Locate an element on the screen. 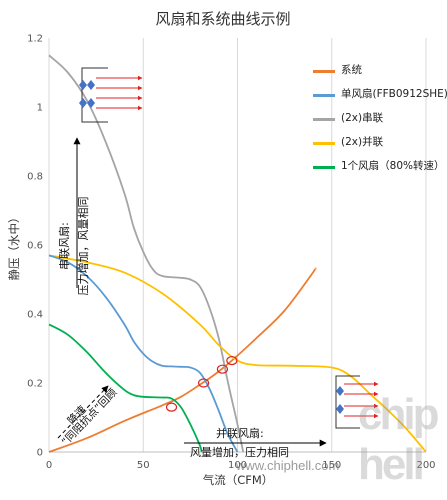 The image size is (447, 500). y-tick-label: 0.6 is located at coordinates (35, 246).